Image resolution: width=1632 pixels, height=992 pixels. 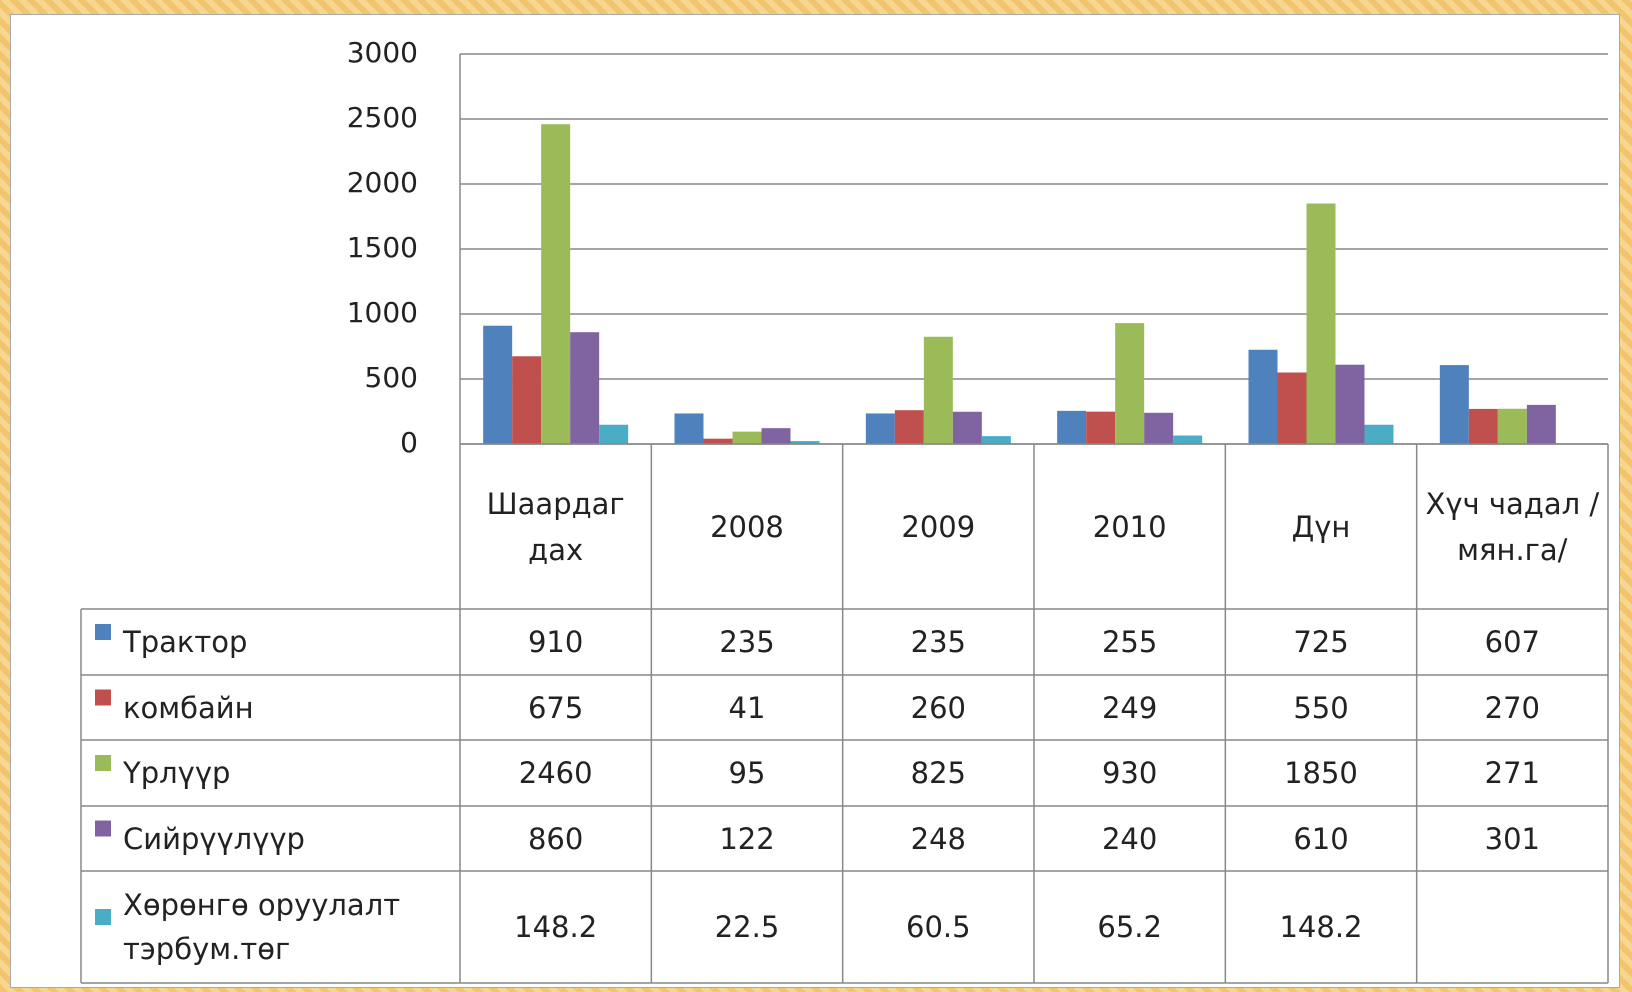 What do you see at coordinates (555, 707) in the screenshot?
I see `table-value: 675` at bounding box center [555, 707].